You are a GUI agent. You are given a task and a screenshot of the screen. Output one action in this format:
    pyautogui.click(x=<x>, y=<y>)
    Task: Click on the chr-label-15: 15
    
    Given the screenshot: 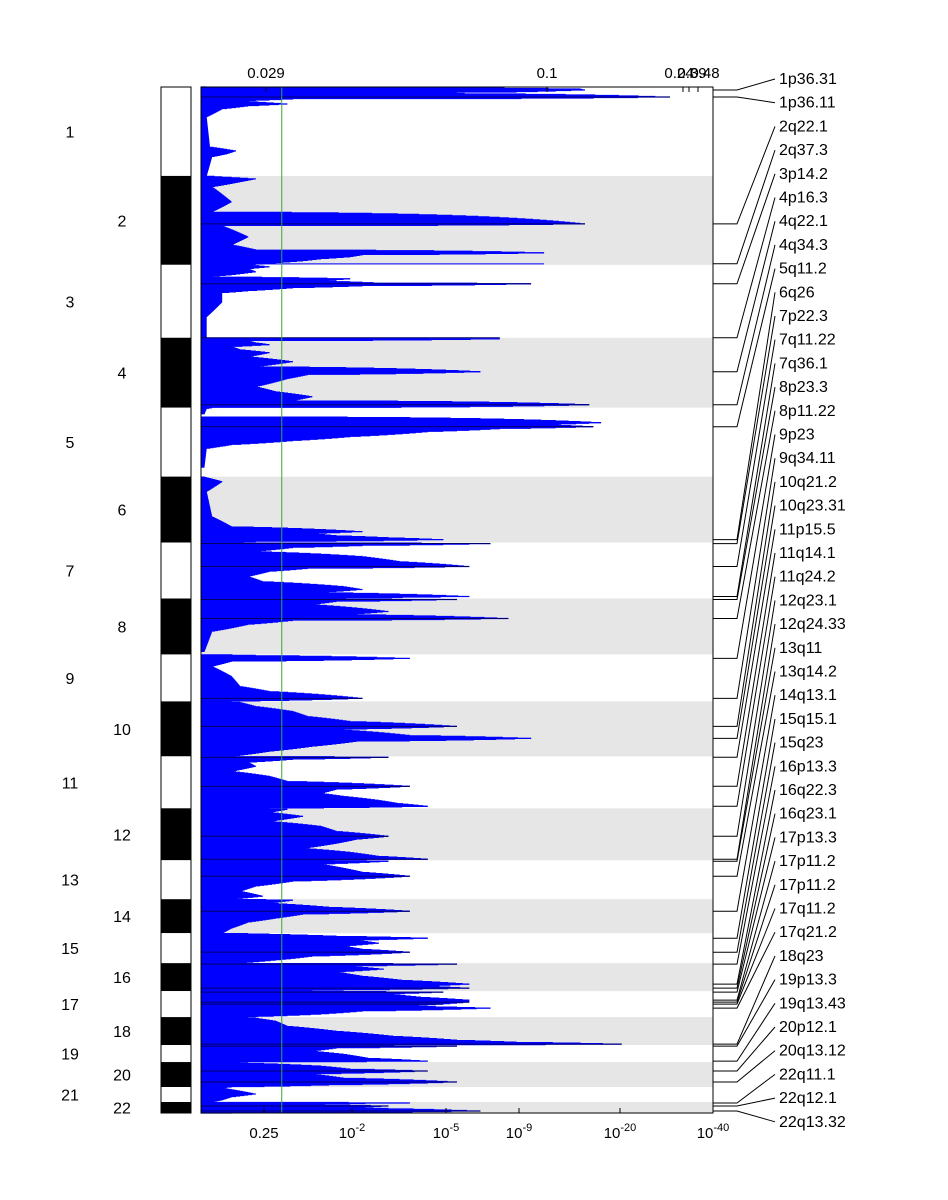 What is the action you would take?
    pyautogui.click(x=70, y=949)
    